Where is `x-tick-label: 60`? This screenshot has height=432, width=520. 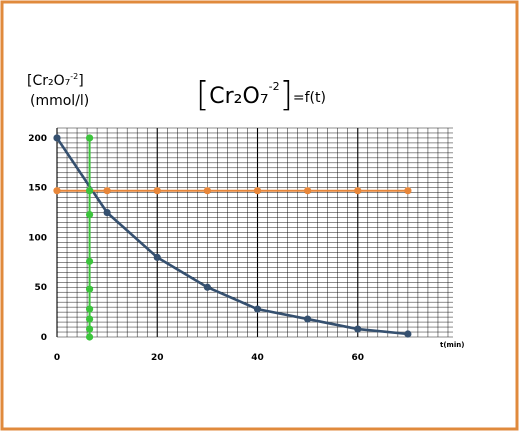
x-tick-label: 60 is located at coordinates (357, 358).